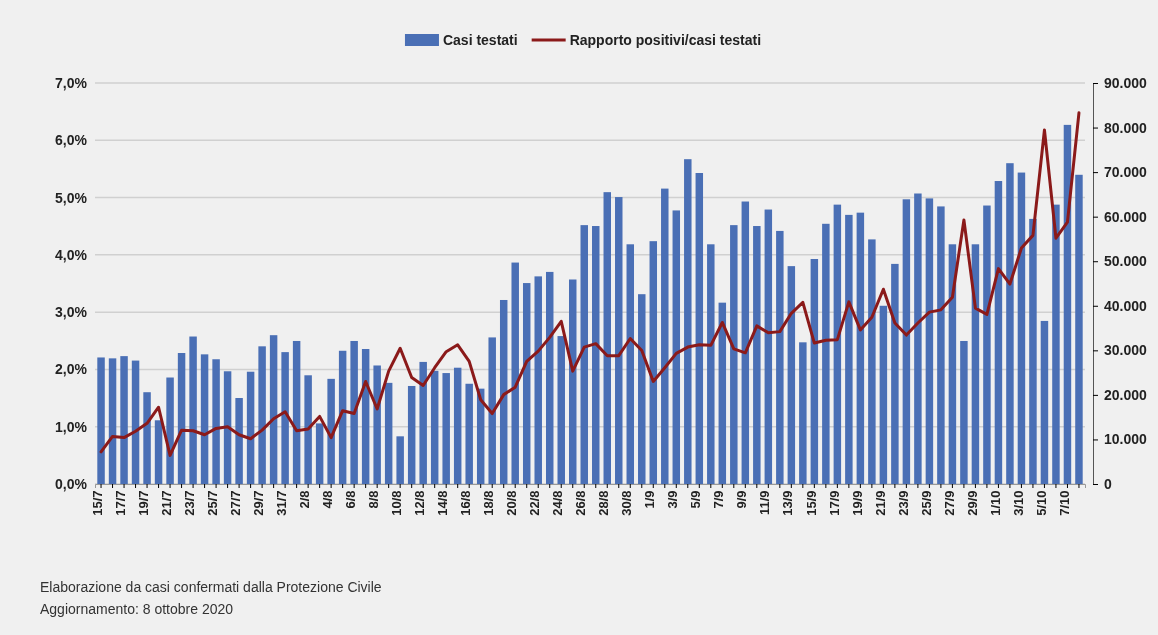  I want to click on y-tick-label: 7,0%, so click(71, 82).